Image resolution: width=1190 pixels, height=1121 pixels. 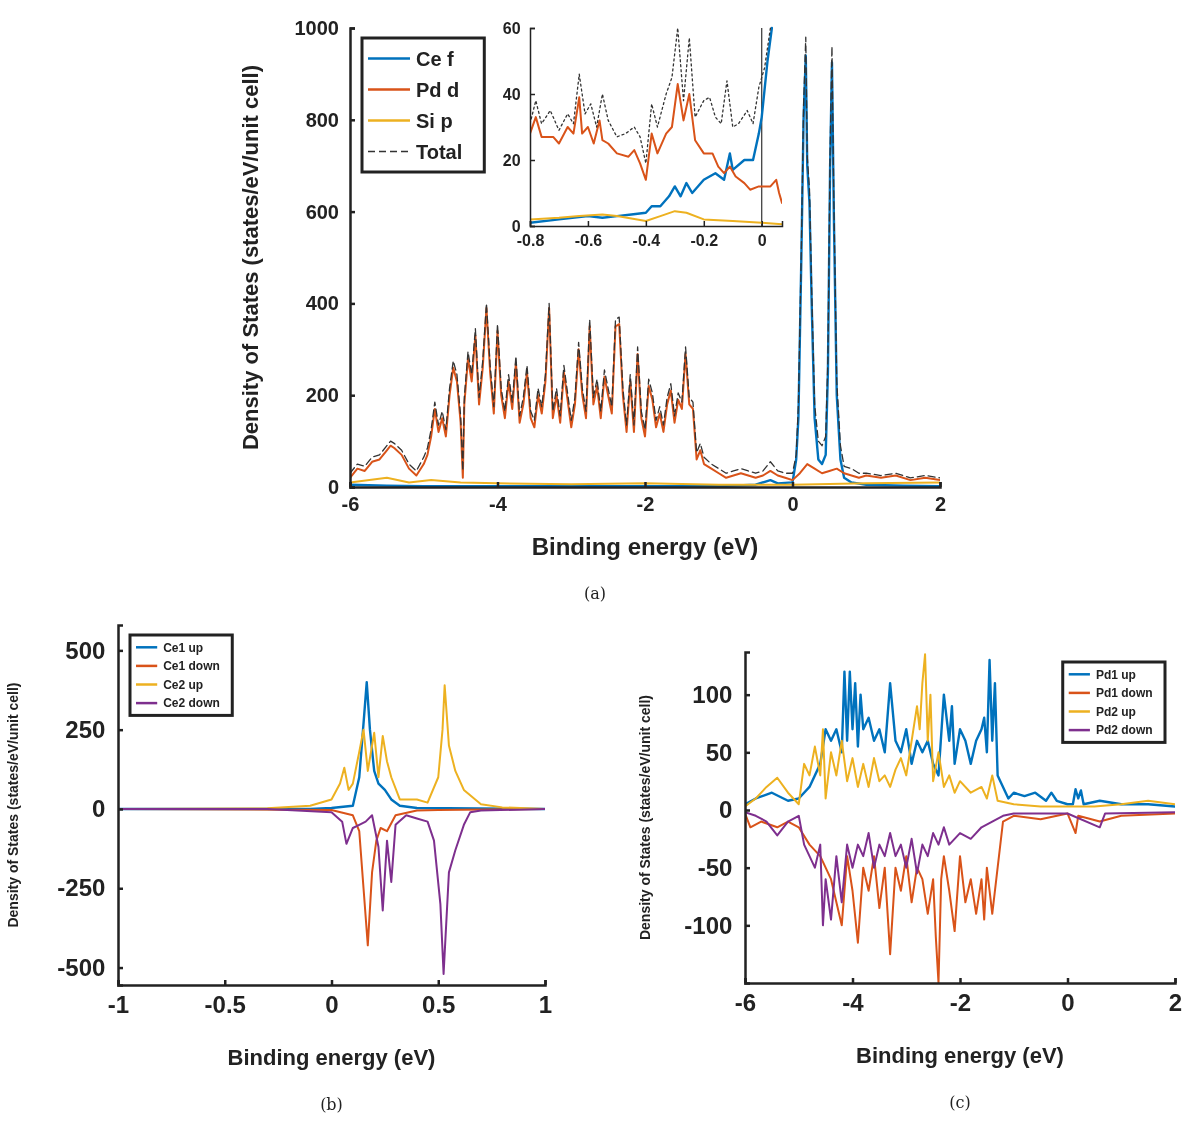 I want to click on y-tick-label: -50, so click(x=715, y=867).